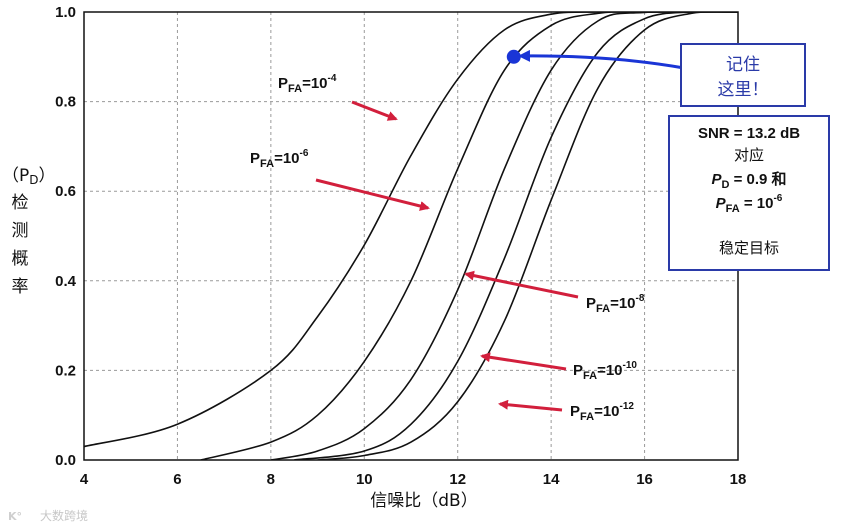 This screenshot has height=528, width=854. I want to click on info-note-box, so click(749, 193).